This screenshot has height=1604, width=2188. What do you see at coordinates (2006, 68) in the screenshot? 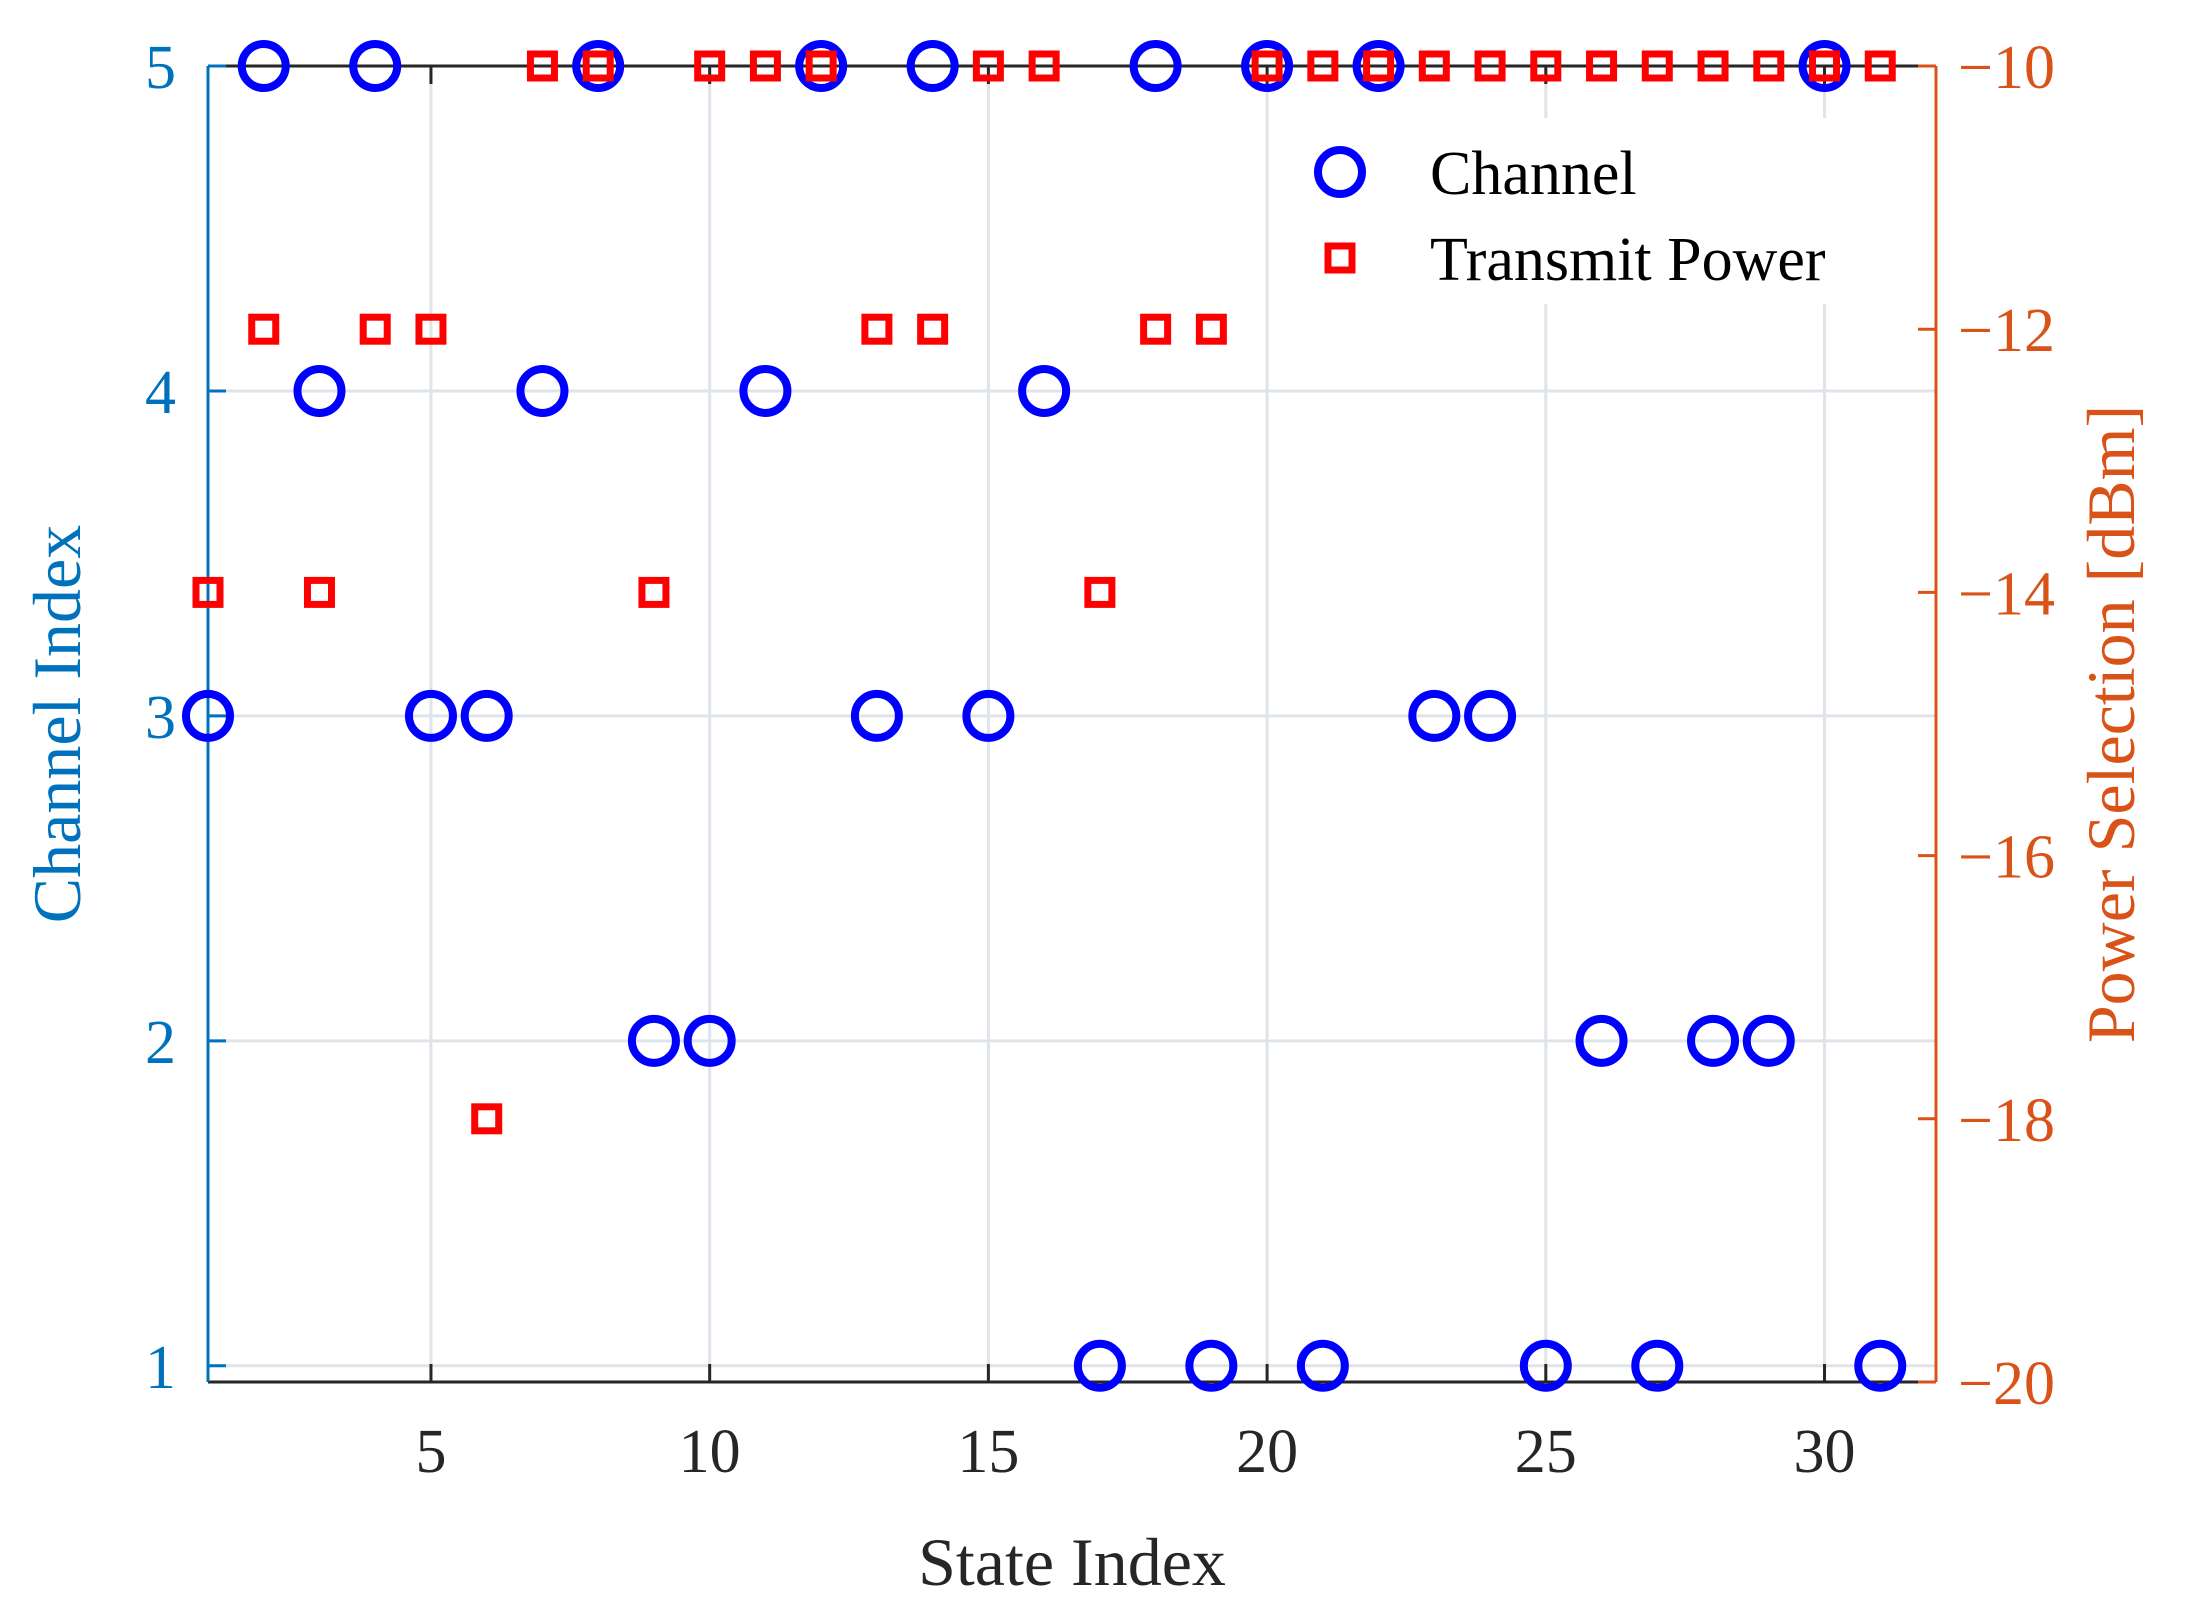
I see `right-y-tick-label: −10` at bounding box center [2006, 68].